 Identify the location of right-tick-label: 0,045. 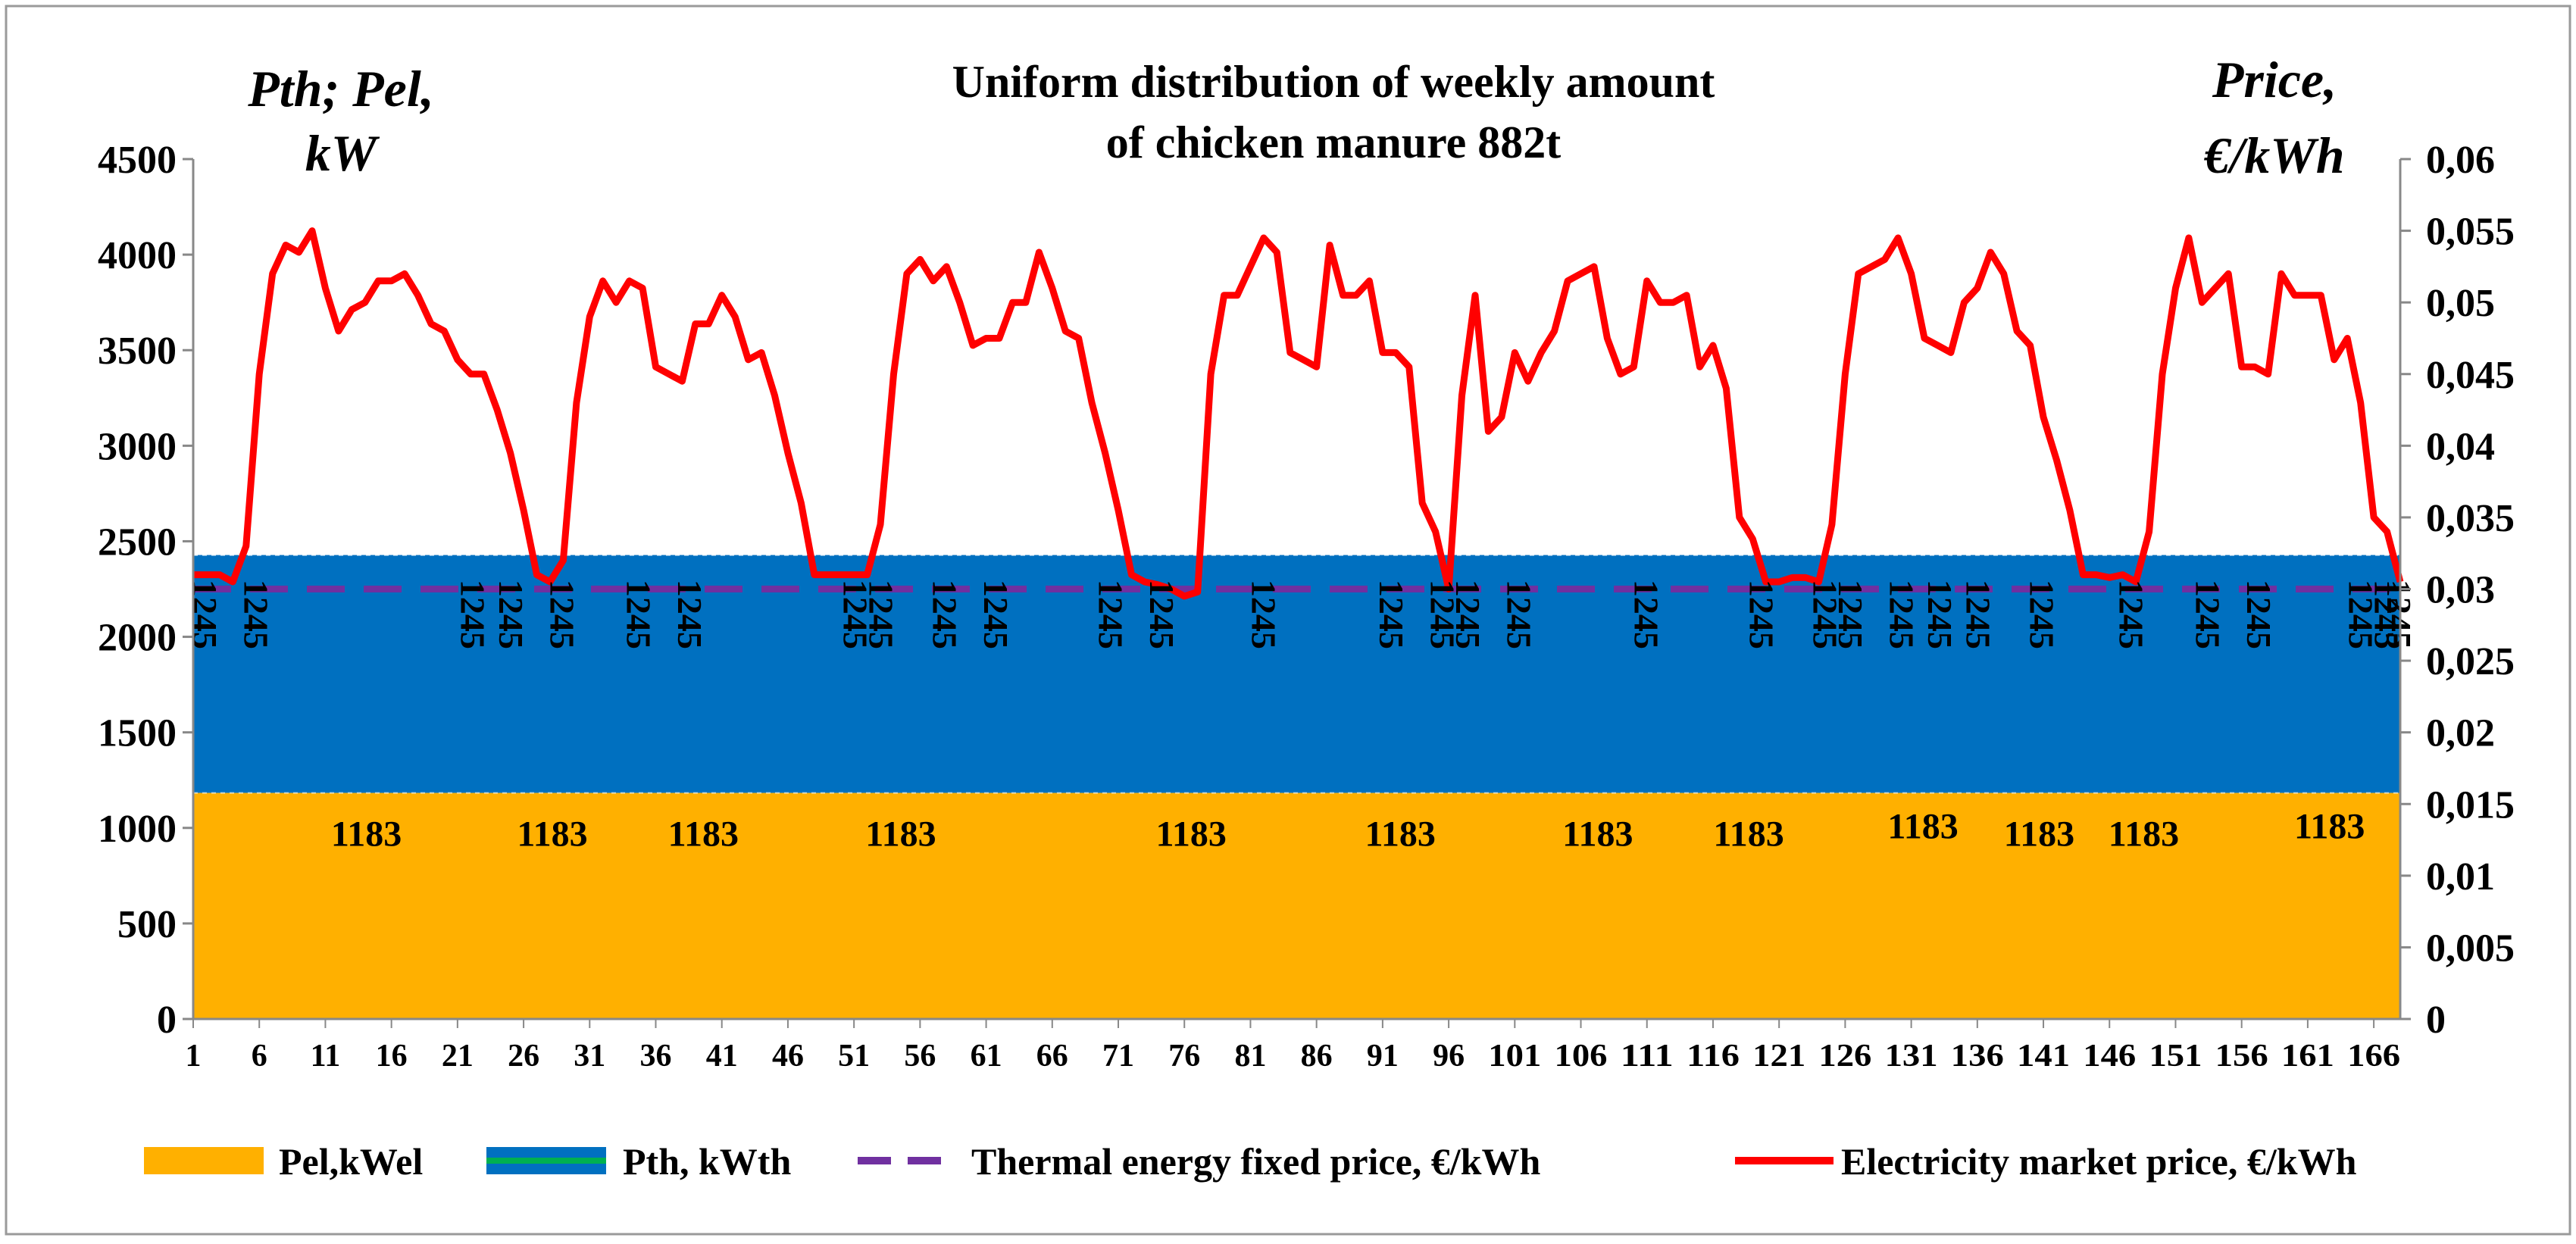
(2470, 375).